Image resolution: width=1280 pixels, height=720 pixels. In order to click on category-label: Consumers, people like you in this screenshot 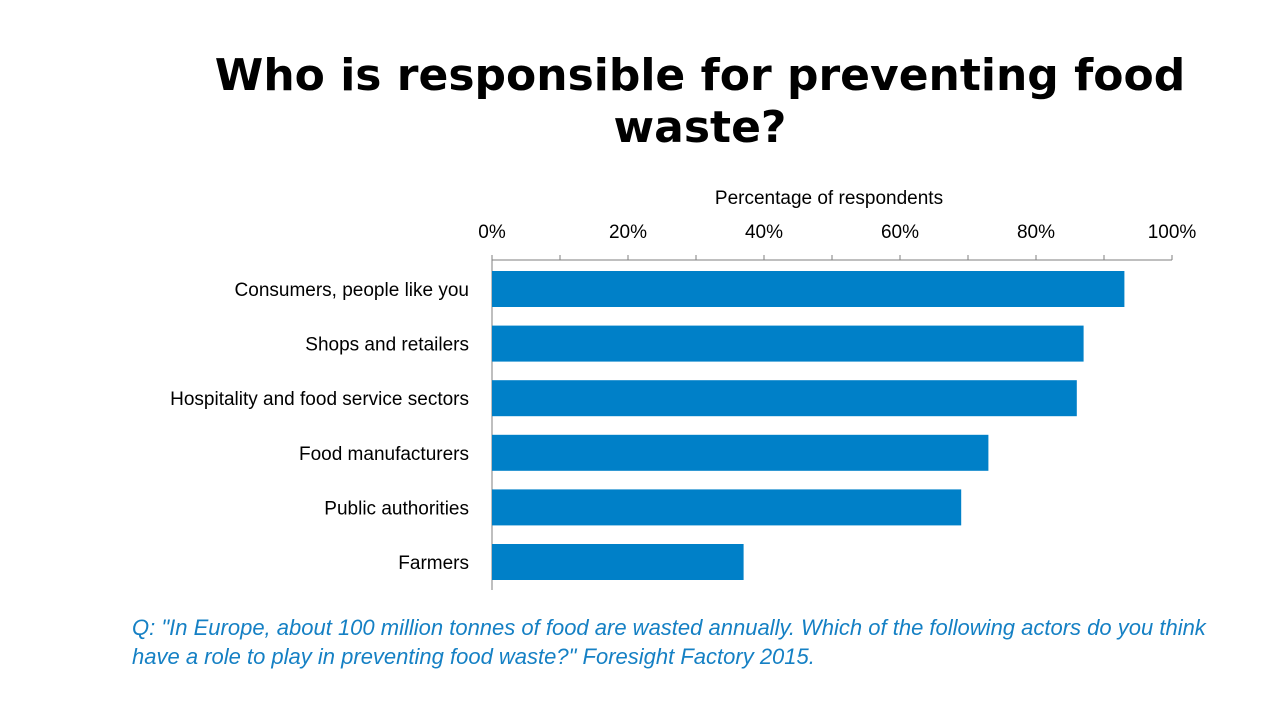, I will do `click(352, 290)`.